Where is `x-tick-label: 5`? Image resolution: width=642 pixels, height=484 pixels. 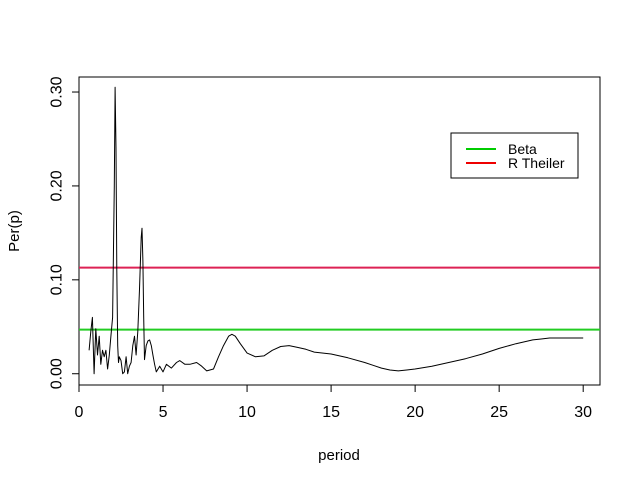 x-tick-label: 5 is located at coordinates (163, 412).